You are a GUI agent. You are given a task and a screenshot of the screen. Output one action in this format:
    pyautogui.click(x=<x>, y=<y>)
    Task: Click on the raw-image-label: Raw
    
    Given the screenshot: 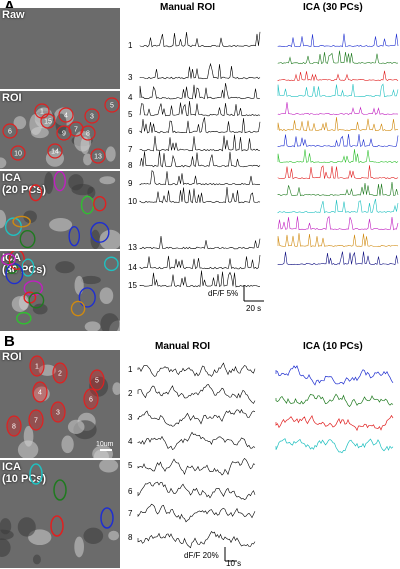 What is the action you would take?
    pyautogui.click(x=13, y=15)
    